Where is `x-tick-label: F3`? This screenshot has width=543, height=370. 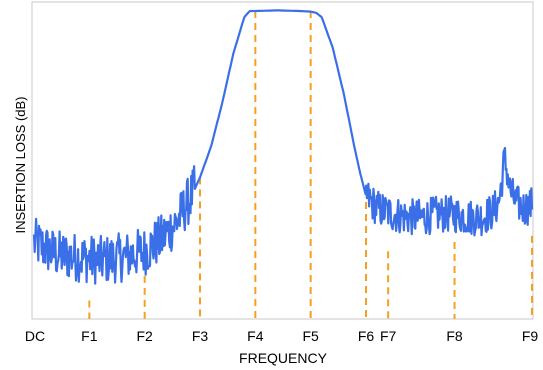 x-tick-label: F3 is located at coordinates (200, 336).